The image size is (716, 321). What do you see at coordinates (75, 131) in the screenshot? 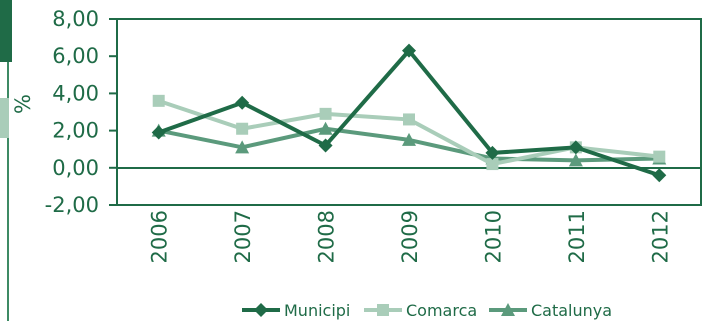
I see `y-tick-label: 2,00` at bounding box center [75, 131].